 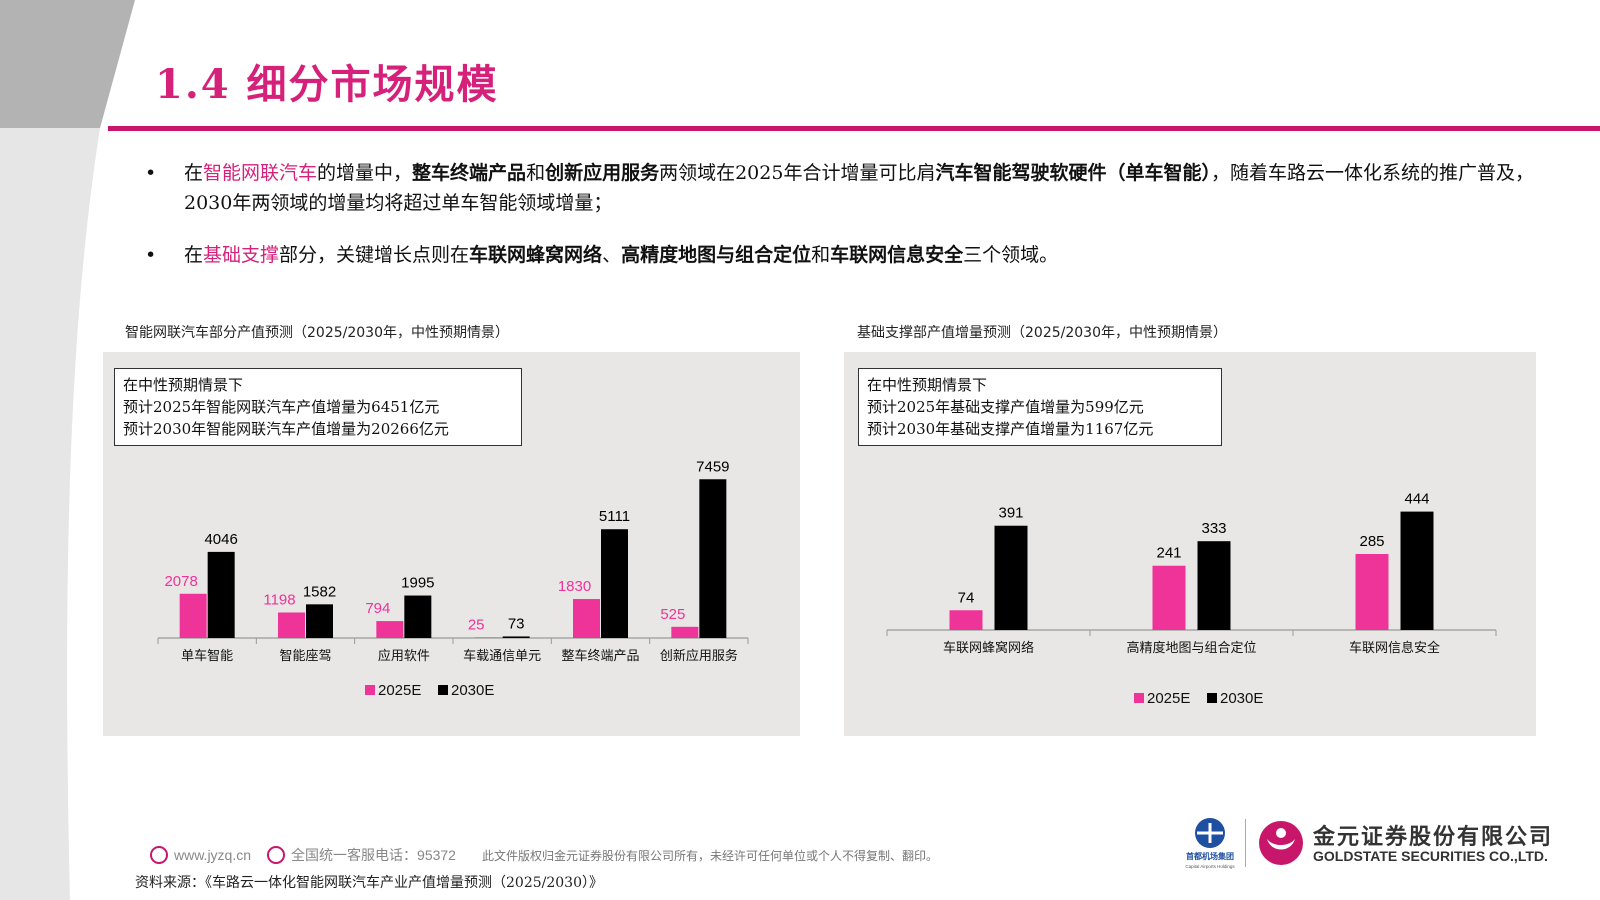 I want to click on data-label: 794, so click(x=377, y=608).